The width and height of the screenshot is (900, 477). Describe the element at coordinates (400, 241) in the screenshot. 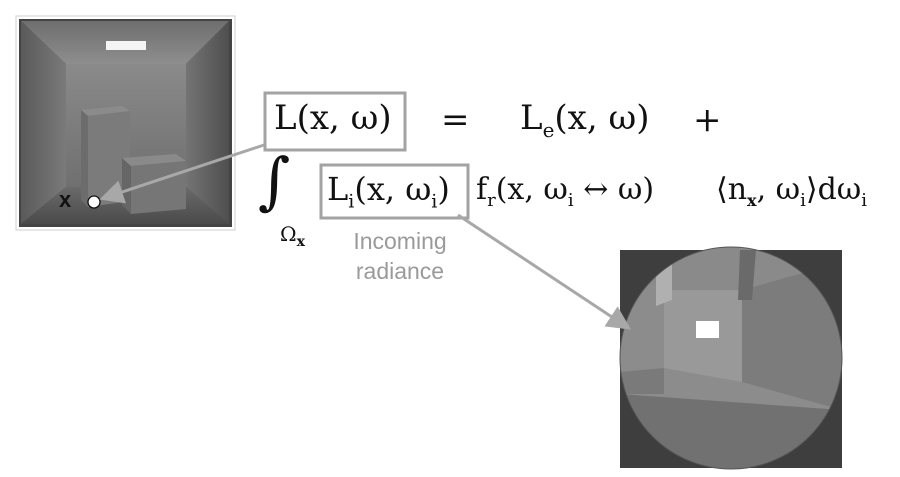

I see `incoming-label-line1: Incoming` at that location.